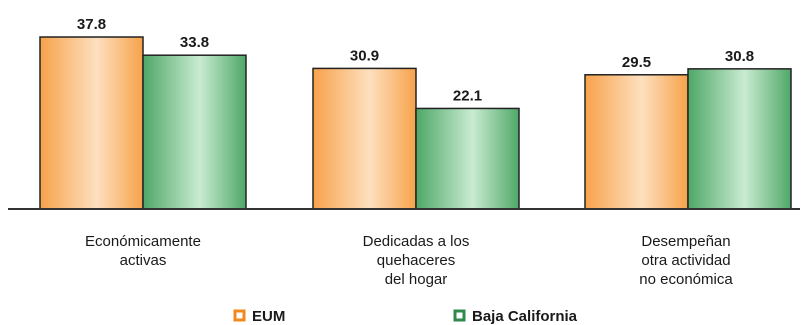  Describe the element at coordinates (416, 279) in the screenshot. I see `category-label: del hogar` at that location.